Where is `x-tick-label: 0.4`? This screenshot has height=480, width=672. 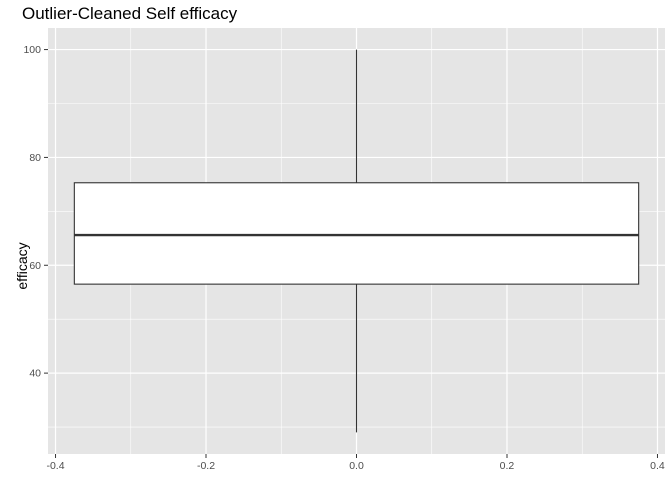
x-tick-label: 0.4 is located at coordinates (657, 466).